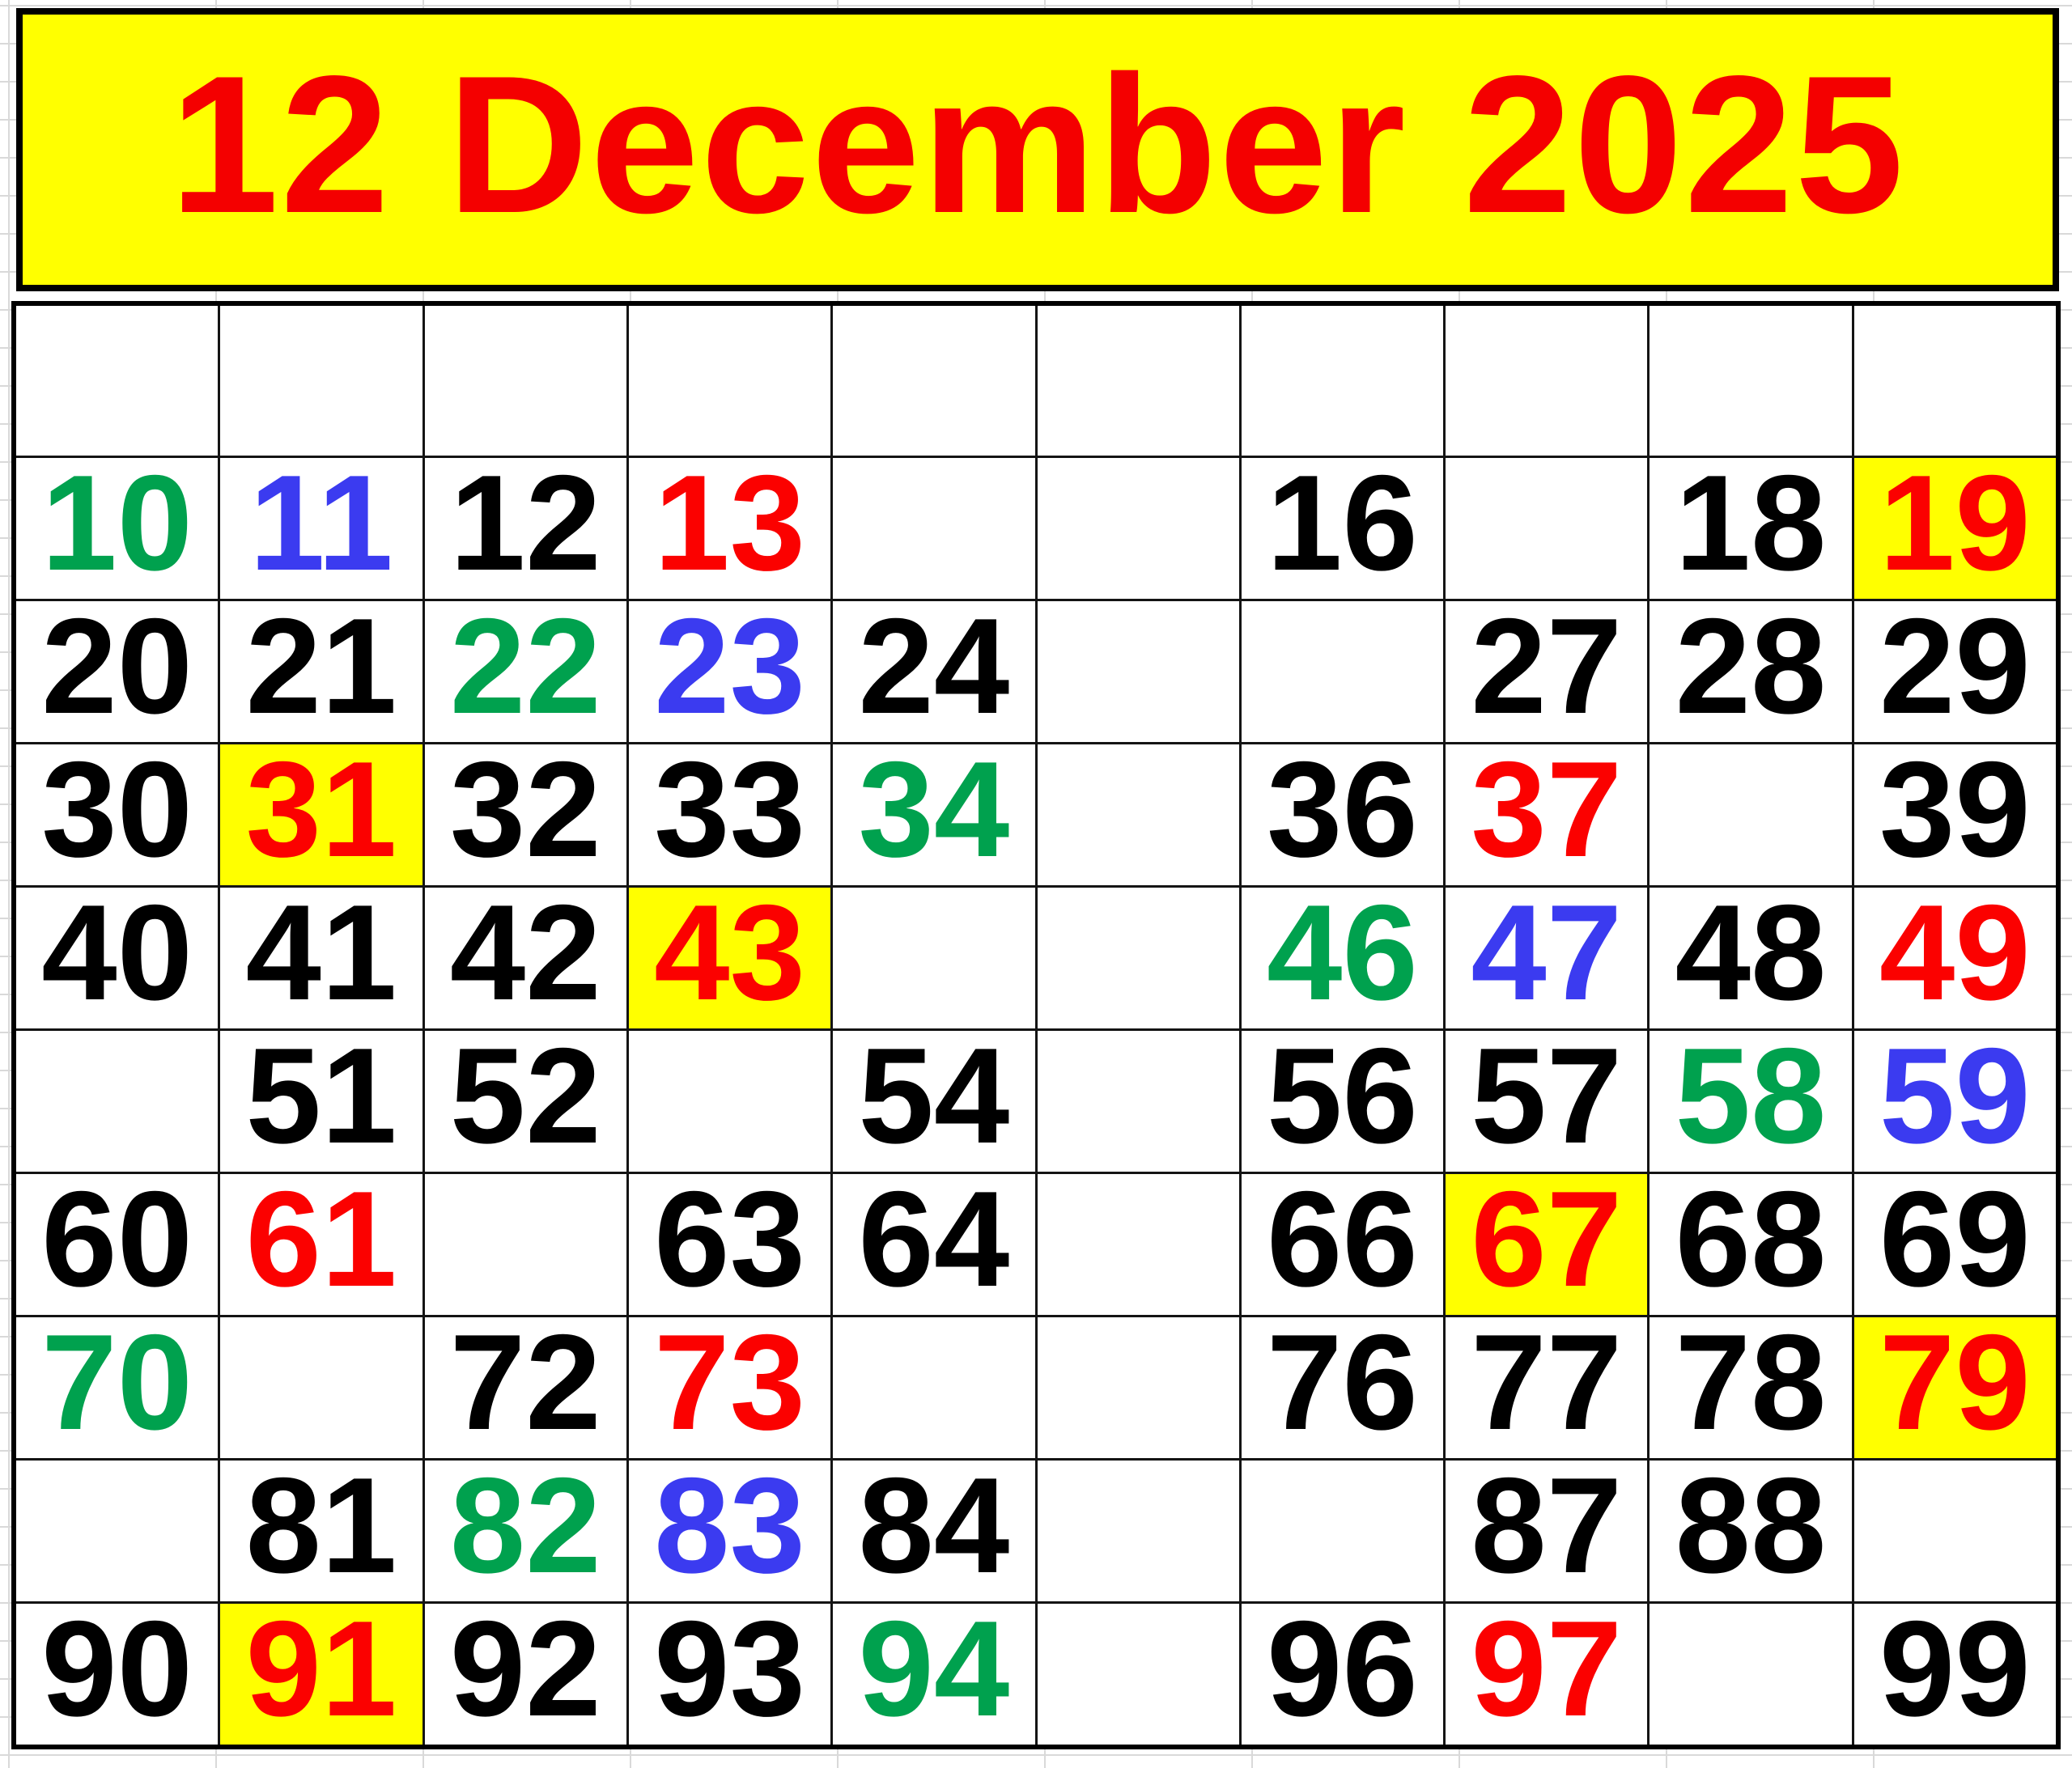 The height and width of the screenshot is (1768, 2072). What do you see at coordinates (1342, 815) in the screenshot?
I see `cell-36: 36` at bounding box center [1342, 815].